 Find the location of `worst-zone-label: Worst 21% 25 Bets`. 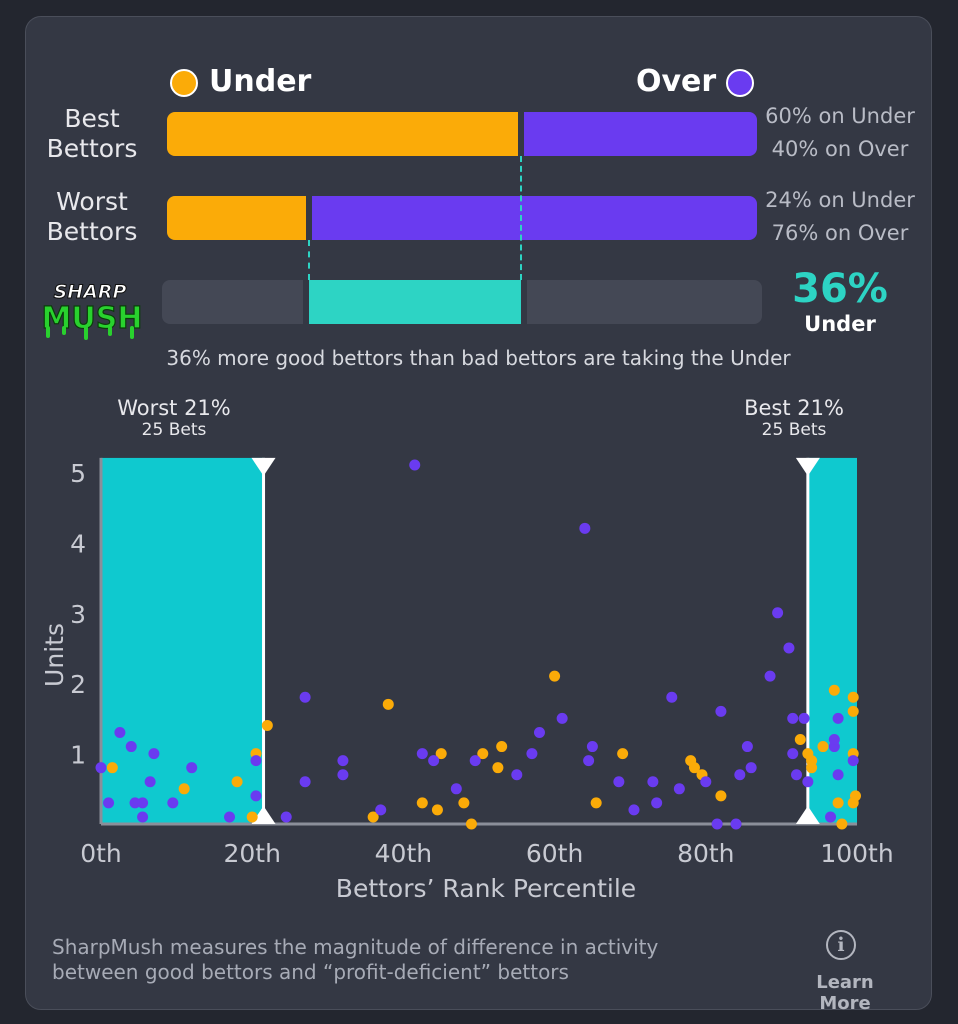

worst-zone-label: Worst 21% 25 Bets is located at coordinates (174, 418).